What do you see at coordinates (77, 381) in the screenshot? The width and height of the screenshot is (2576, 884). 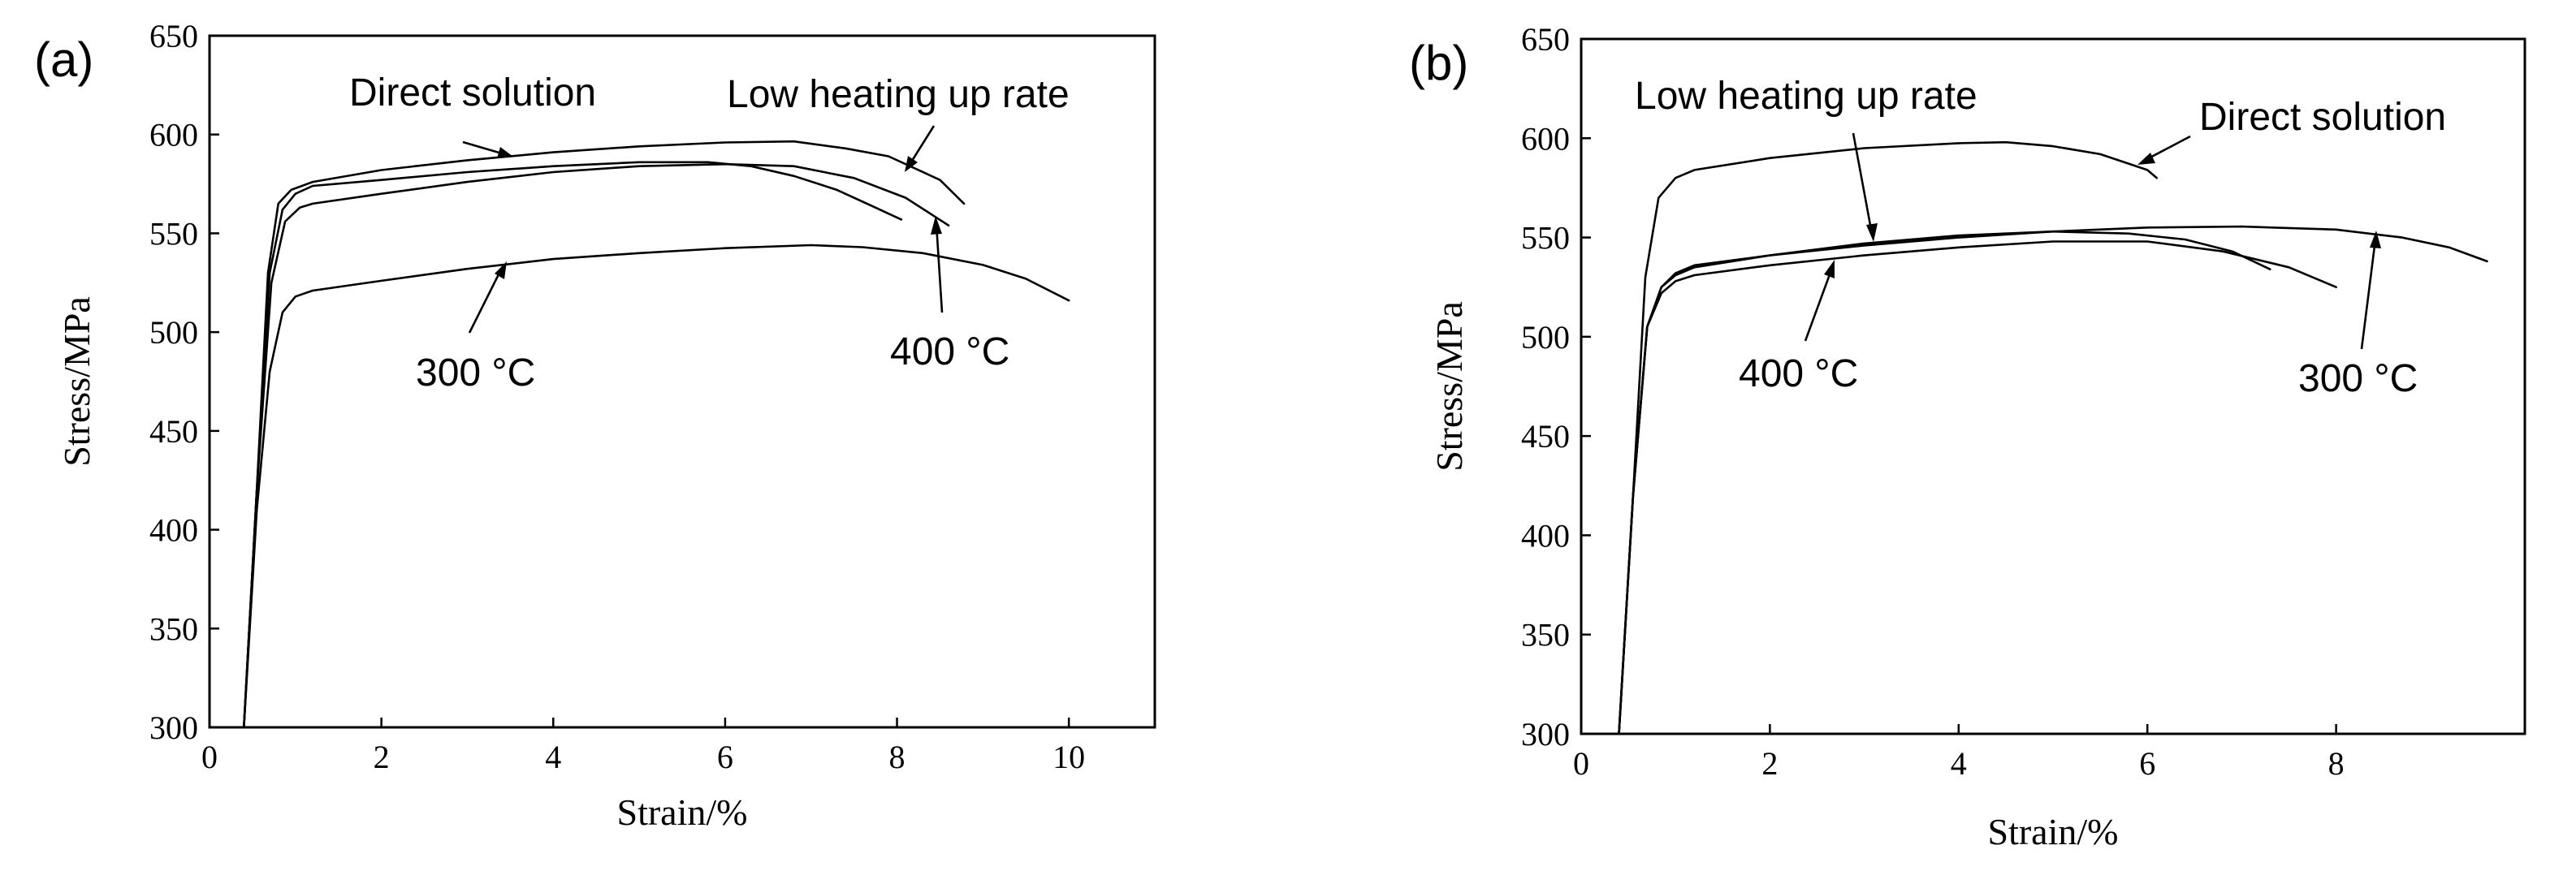 I see `panel-a-y-axis-title: Stress/MPa` at bounding box center [77, 381].